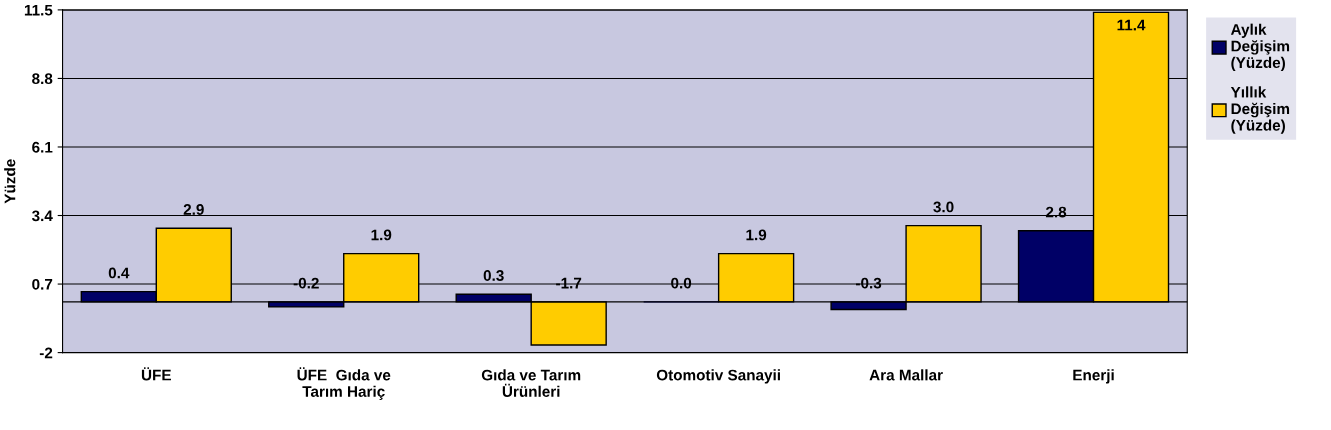 The width and height of the screenshot is (1331, 430). I want to click on y-axis-title: Yüzde, so click(10, 181).